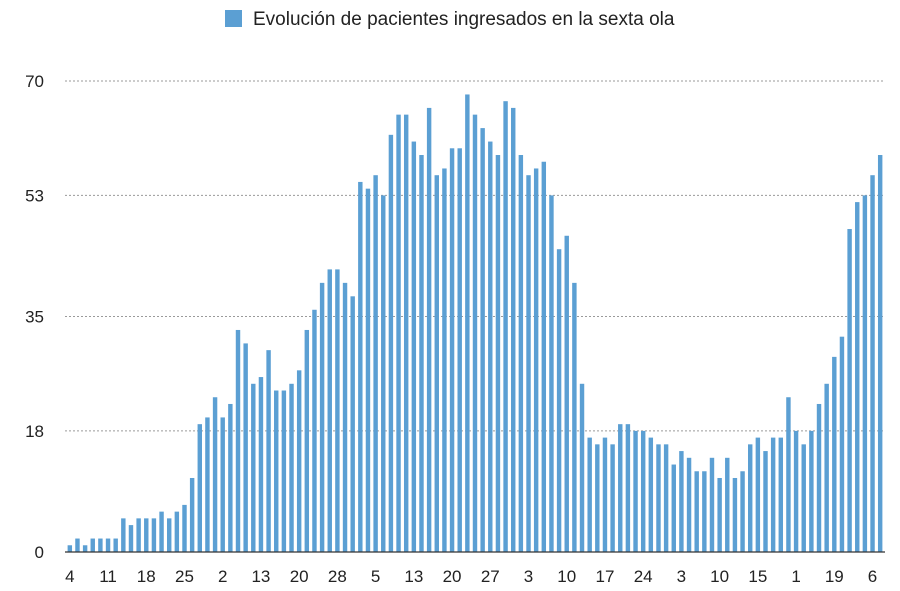 Image resolution: width=900 pixels, height=591 pixels. I want to click on x-tick-label: 10, so click(566, 576).